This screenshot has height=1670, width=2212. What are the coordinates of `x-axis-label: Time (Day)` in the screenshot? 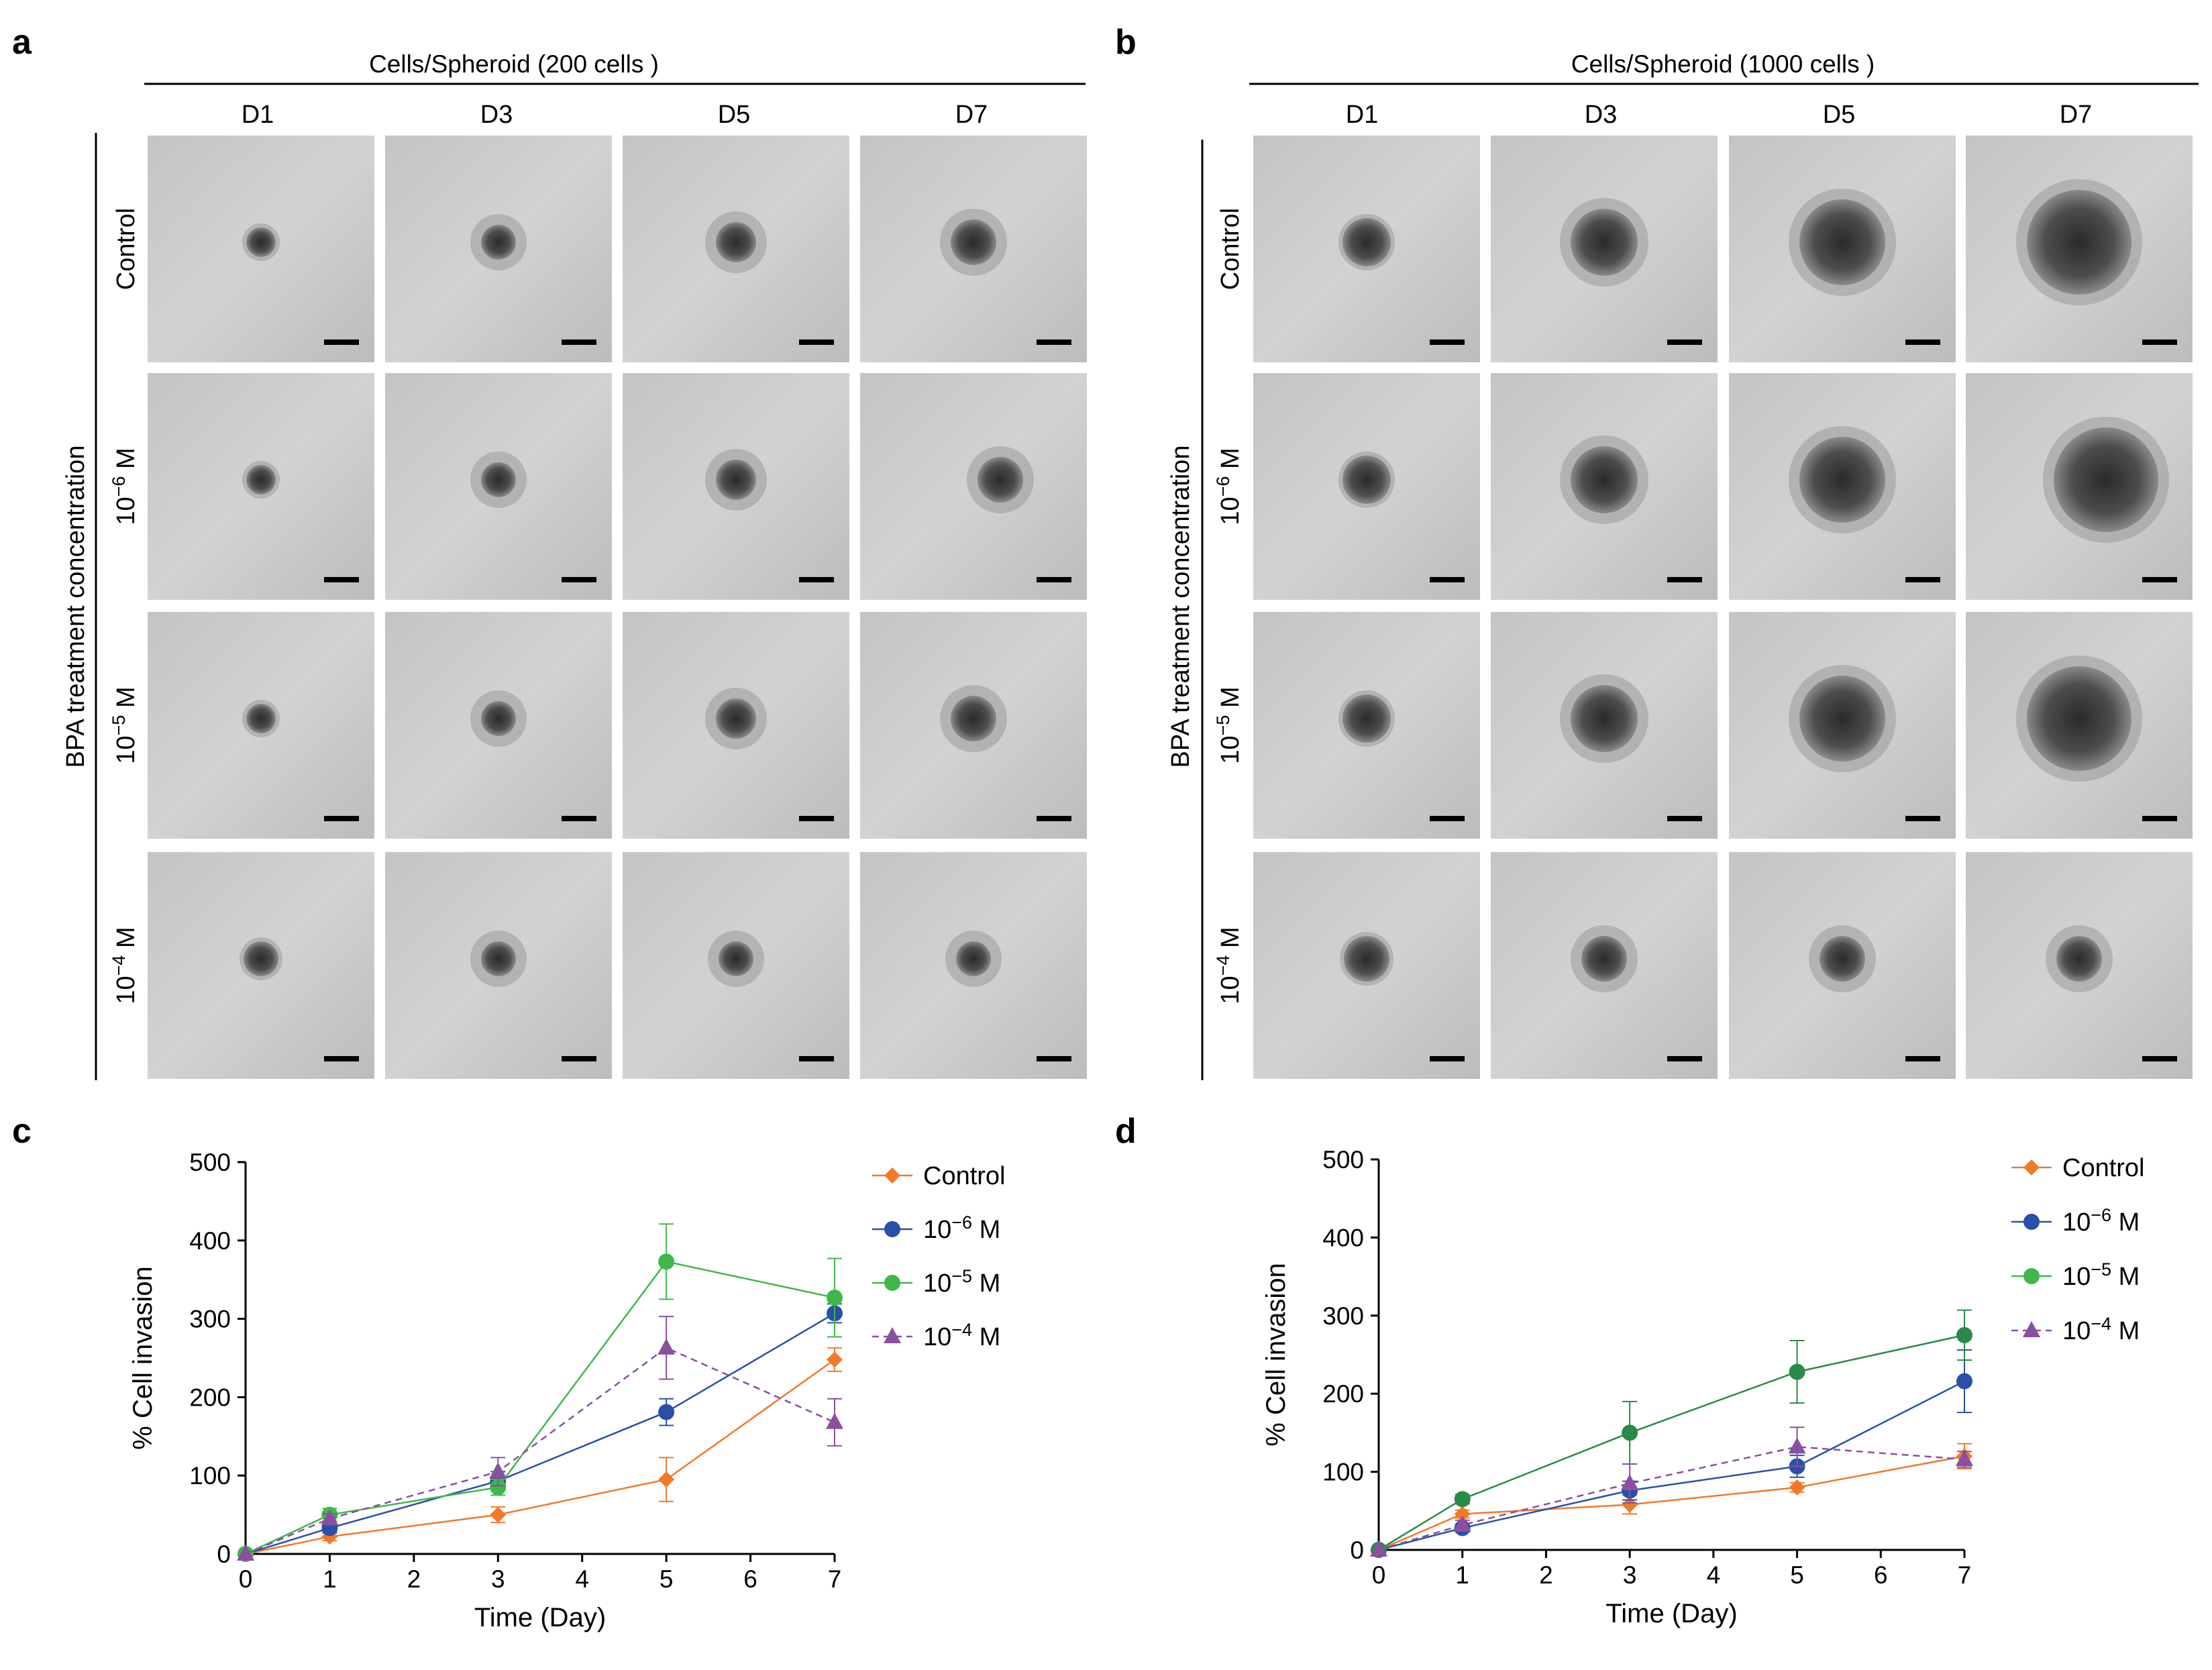 It's located at (540, 1617).